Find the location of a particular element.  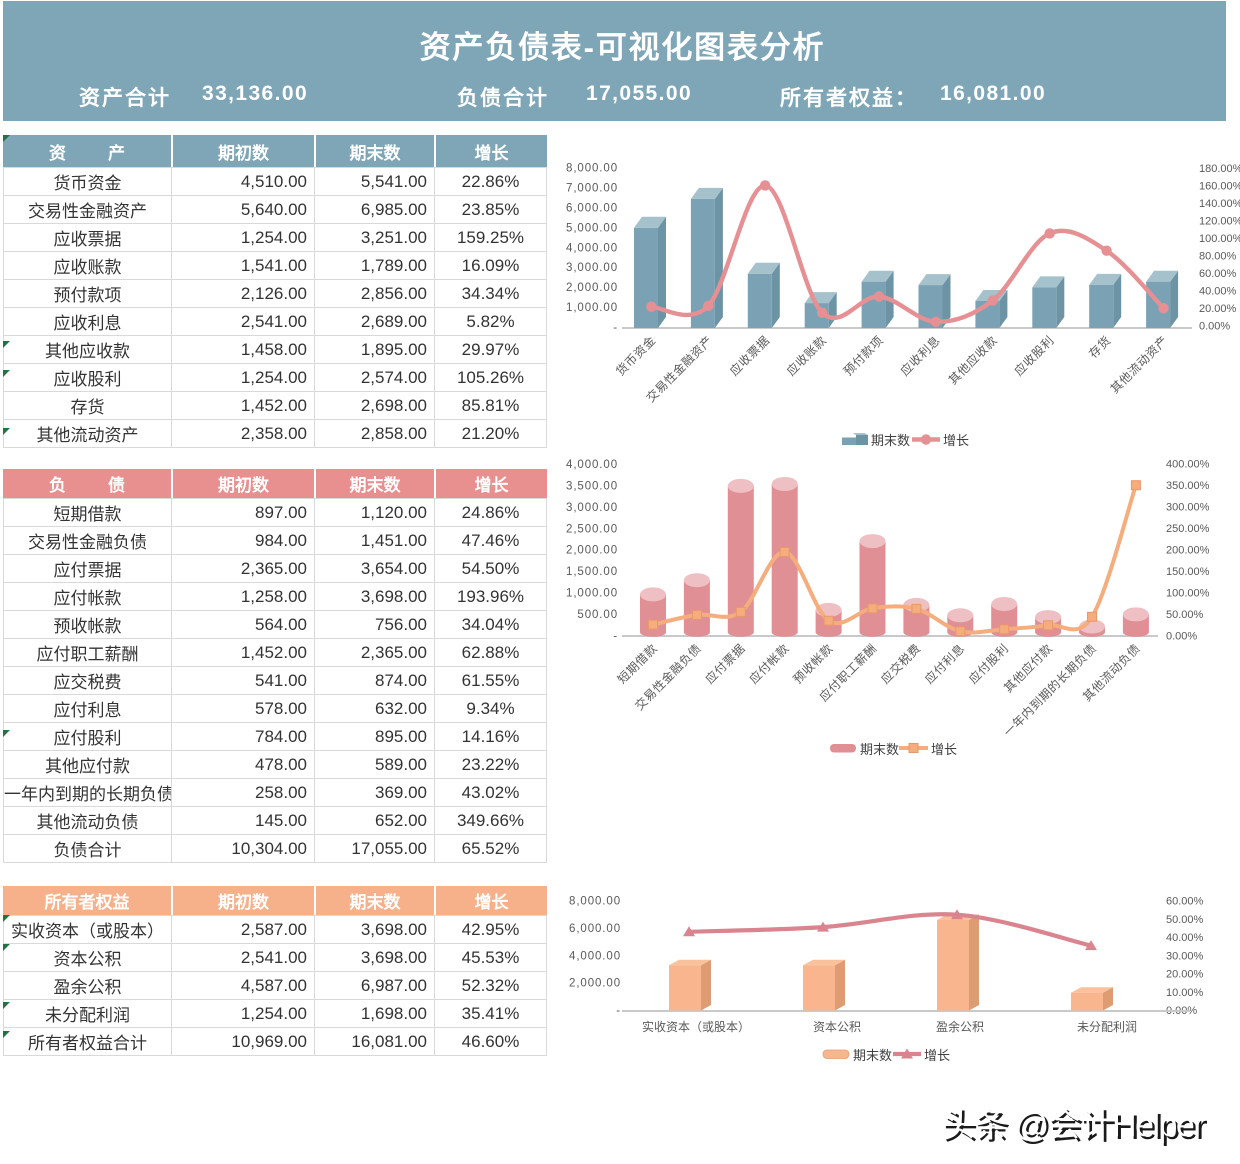

svg-text: 250.00% is located at coordinates (1188, 529).